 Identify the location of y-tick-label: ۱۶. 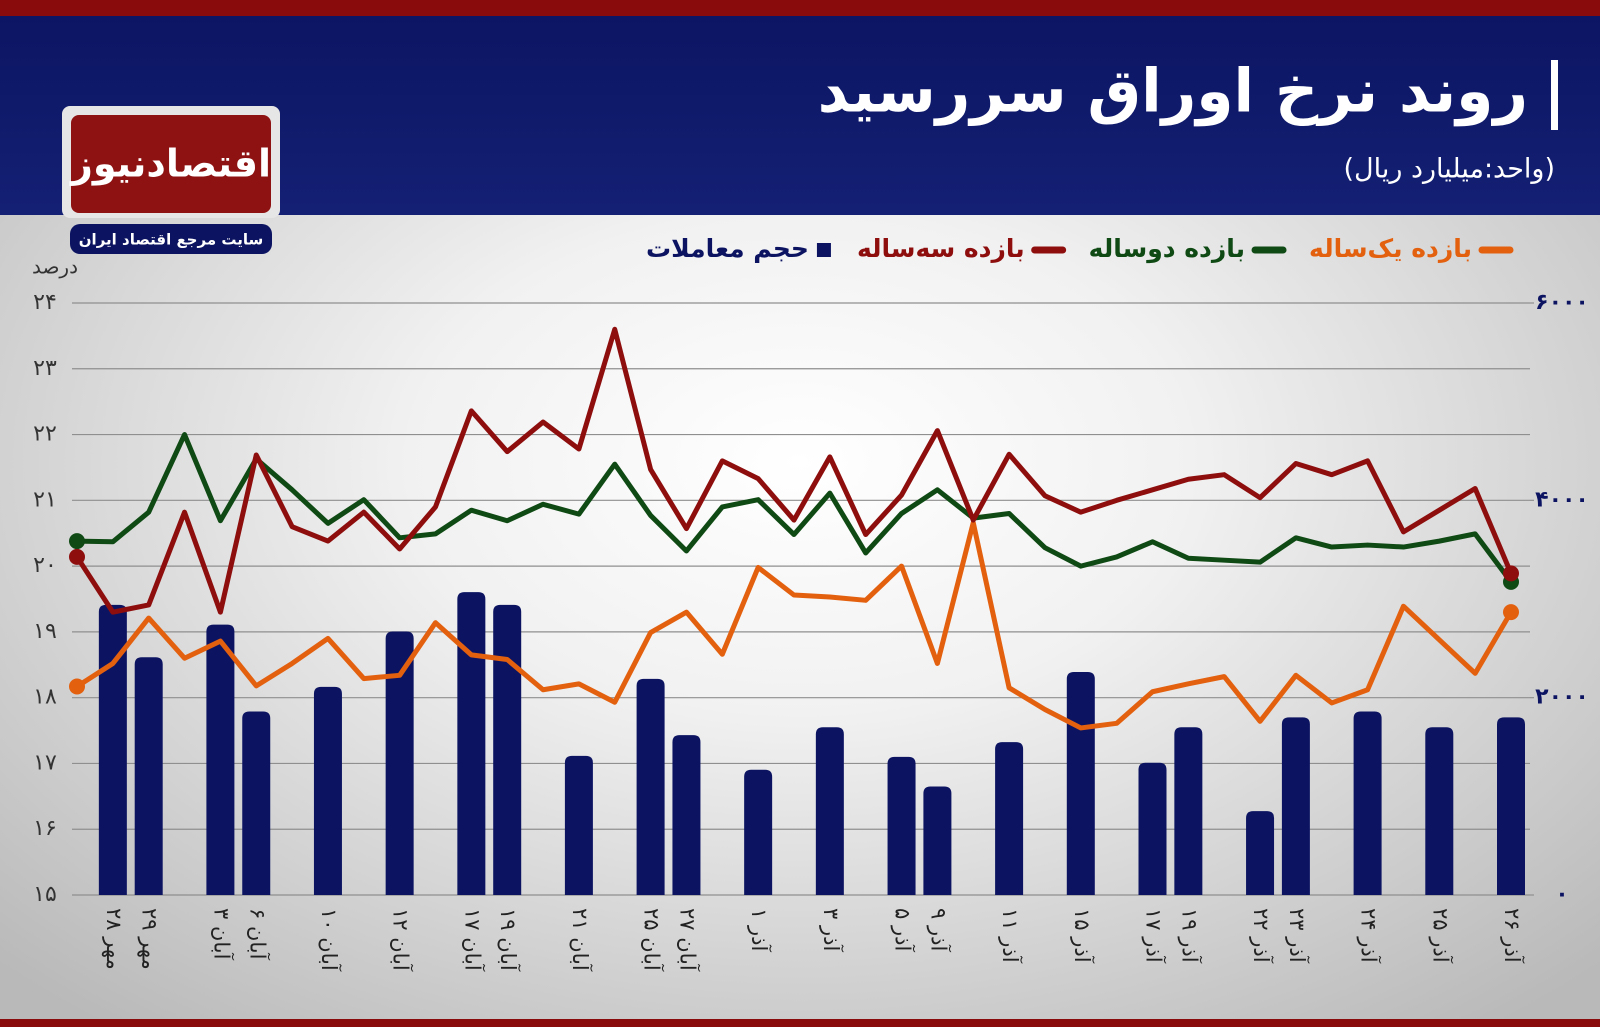
(45, 828).